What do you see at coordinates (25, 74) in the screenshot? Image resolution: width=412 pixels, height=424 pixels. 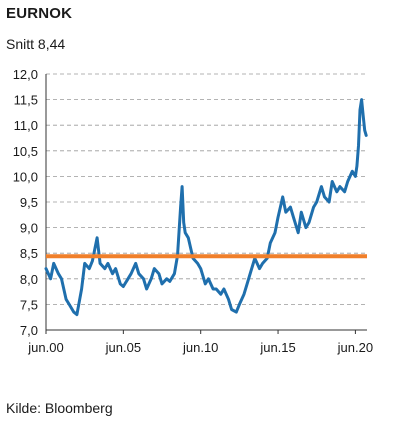 I see `y-tick-label: 12,0` at bounding box center [25, 74].